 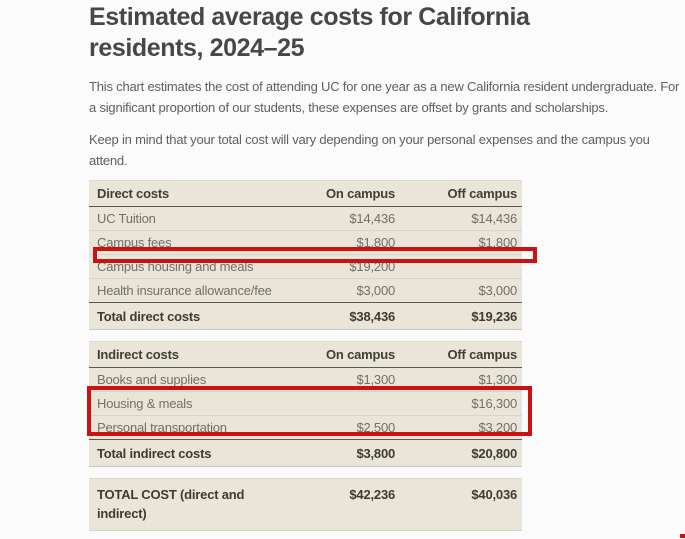 What do you see at coordinates (196, 354) in the screenshot?
I see `indirect-costs-section-label: Indirect costs` at bounding box center [196, 354].